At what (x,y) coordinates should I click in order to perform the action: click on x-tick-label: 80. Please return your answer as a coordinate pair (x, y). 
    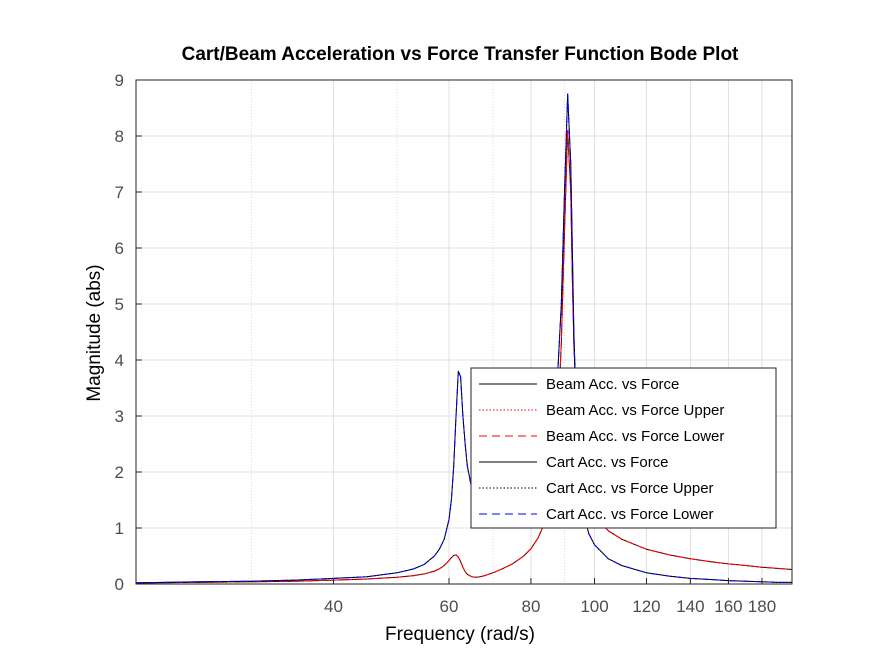
    Looking at the image, I should click on (530, 606).